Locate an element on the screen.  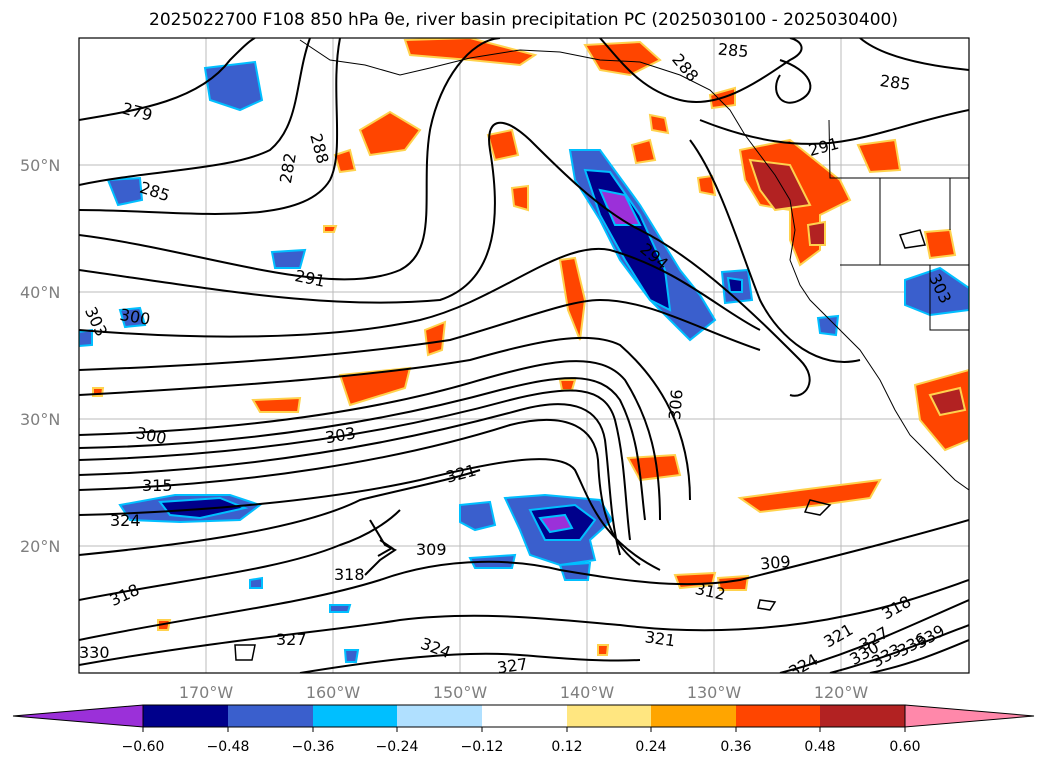
lat-label: 40°N is located at coordinates (40, 292).